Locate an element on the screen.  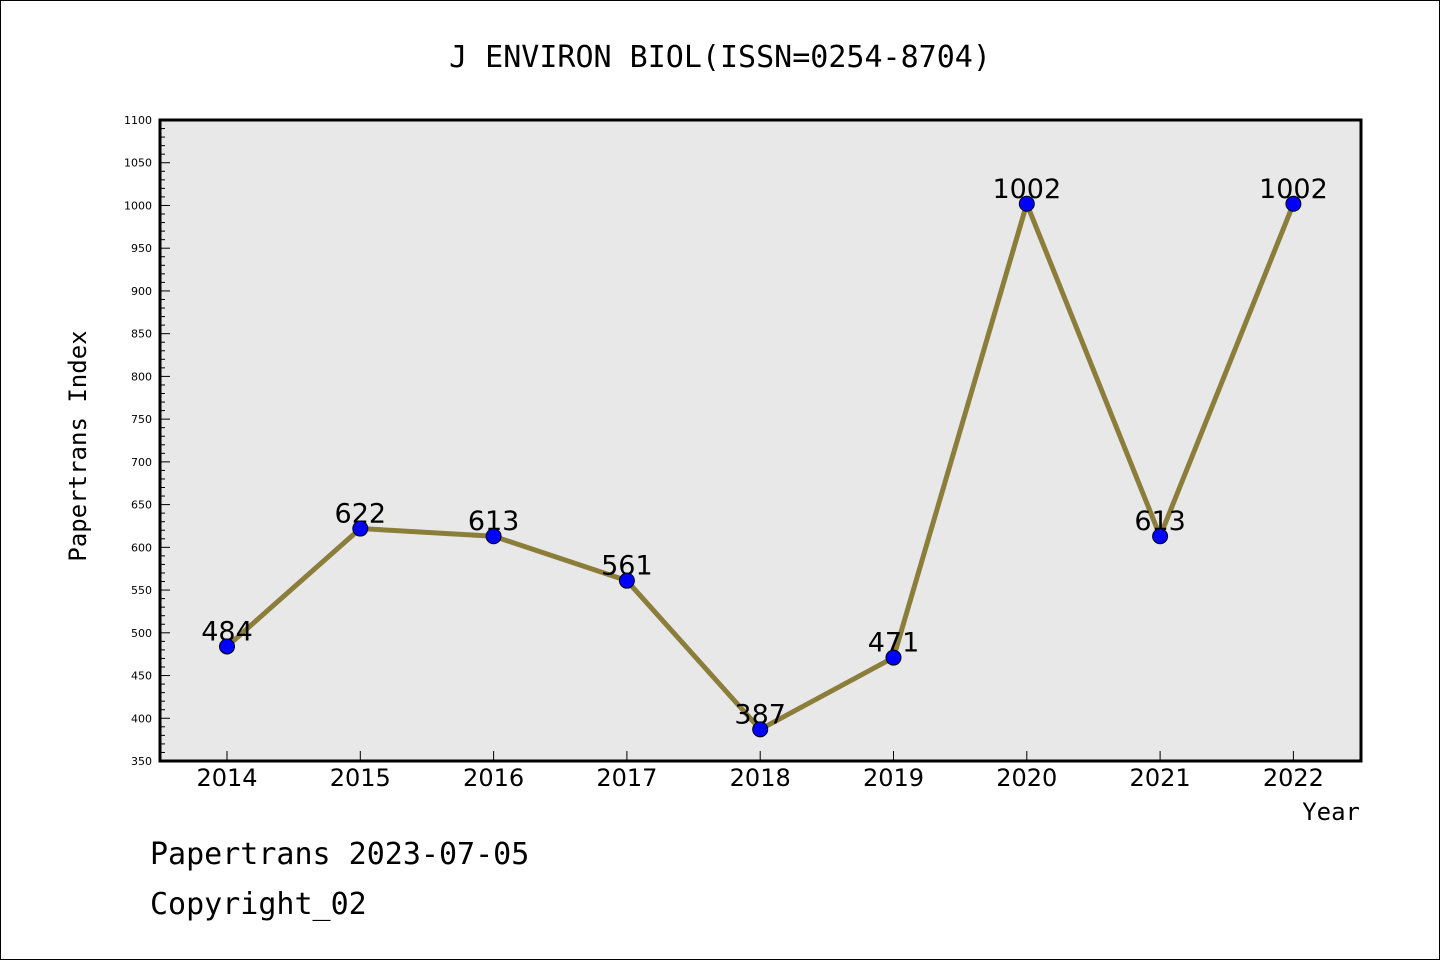
y-tick-label: 800 is located at coordinates (141, 376).